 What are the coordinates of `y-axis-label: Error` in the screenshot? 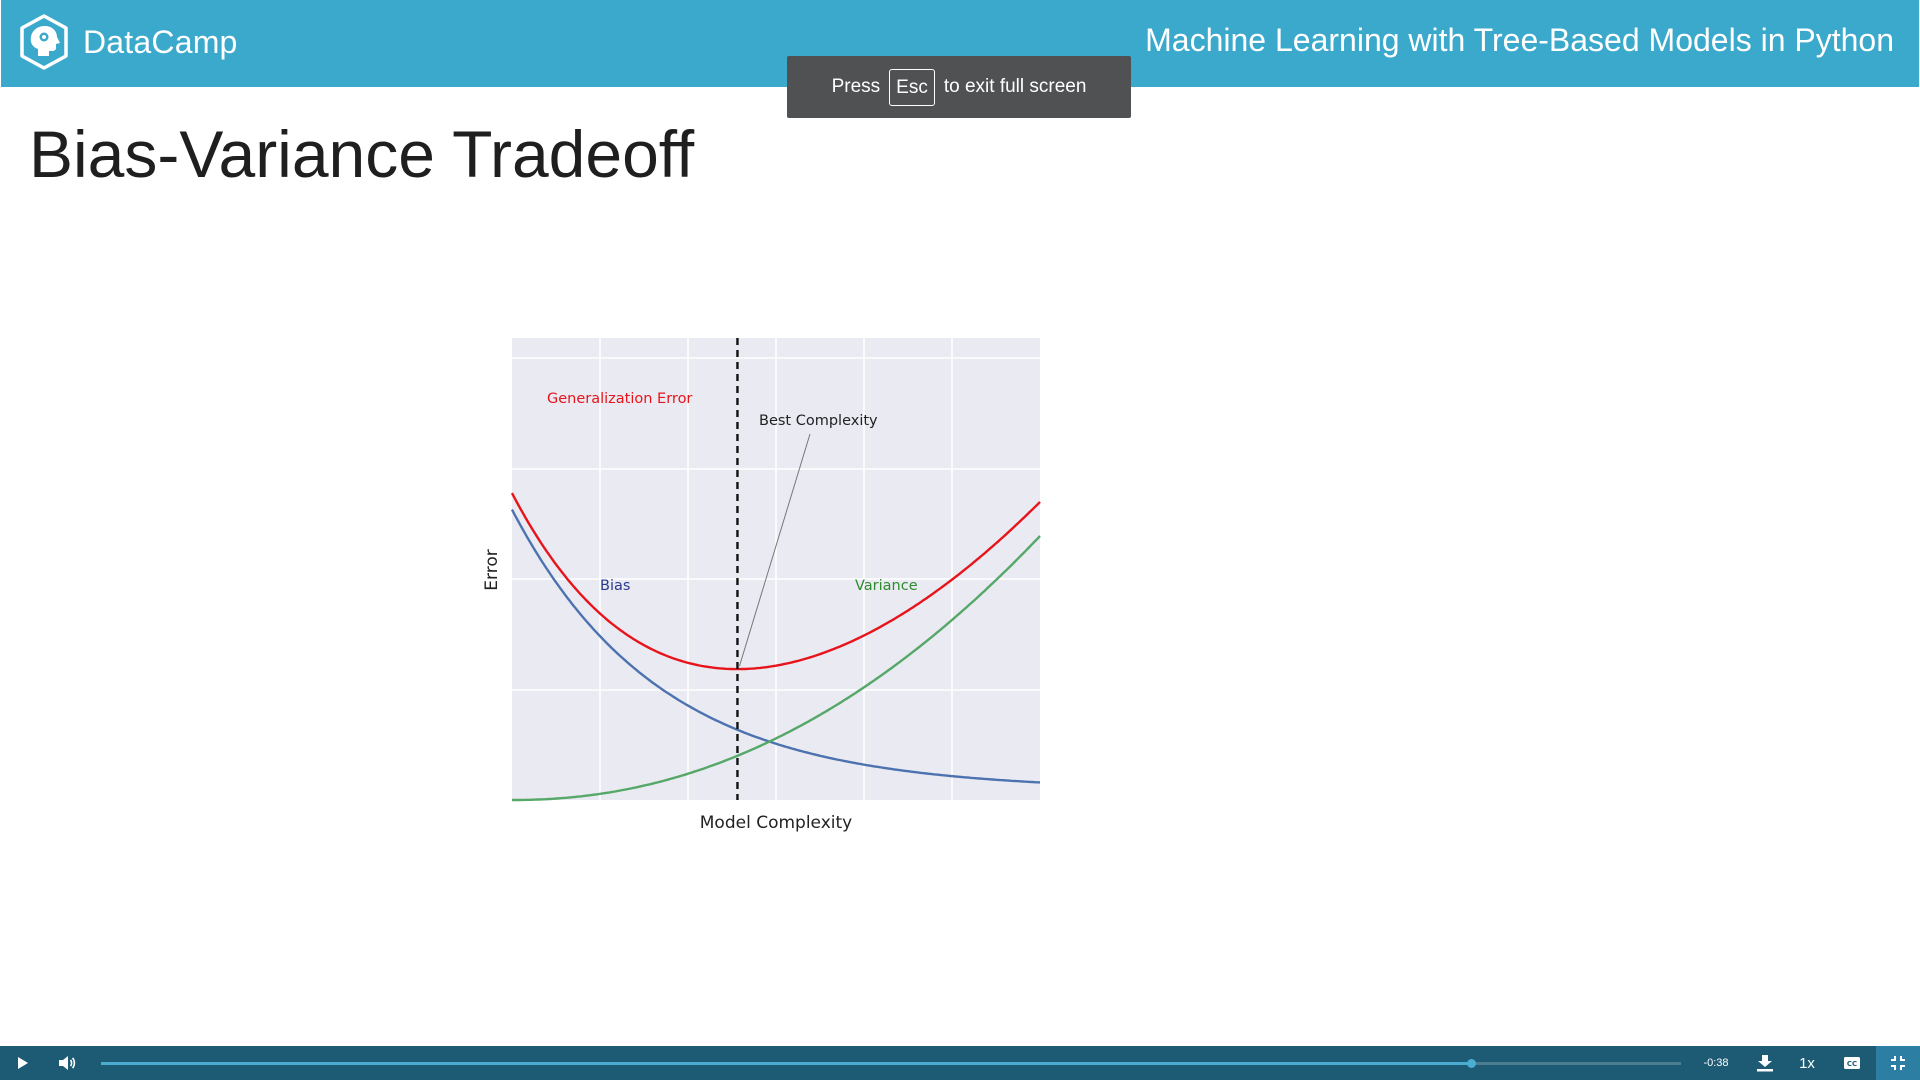 It's located at (492, 569).